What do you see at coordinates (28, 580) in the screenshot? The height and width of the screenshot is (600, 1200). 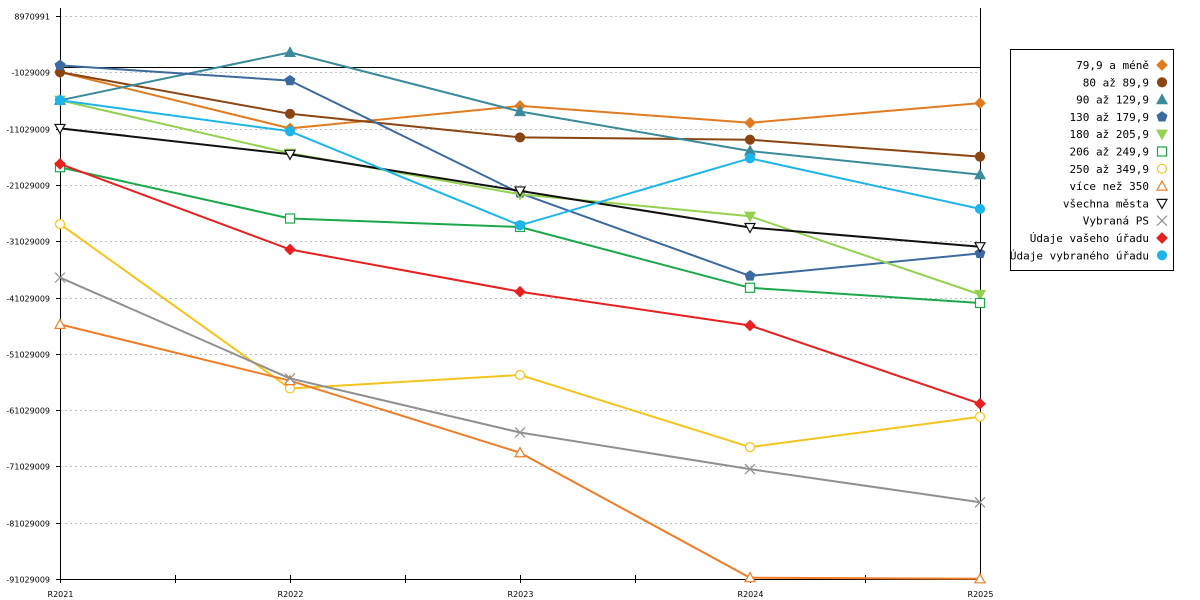 I see `y-tick-label: -91029009` at bounding box center [28, 580].